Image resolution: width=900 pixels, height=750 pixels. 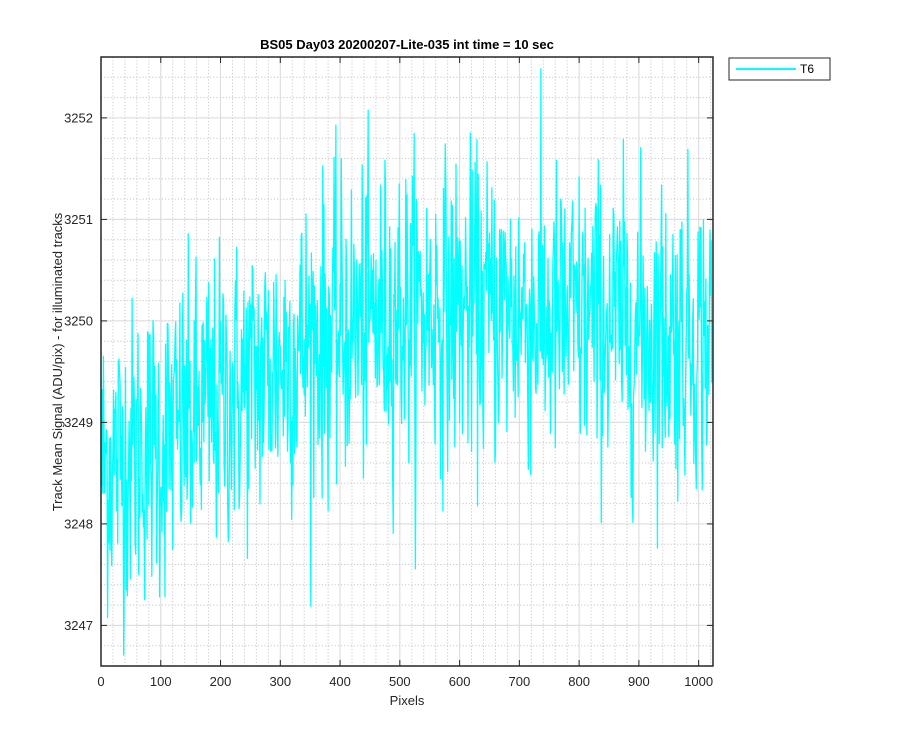 What do you see at coordinates (460, 681) in the screenshot?
I see `x-tick-label: 600` at bounding box center [460, 681].